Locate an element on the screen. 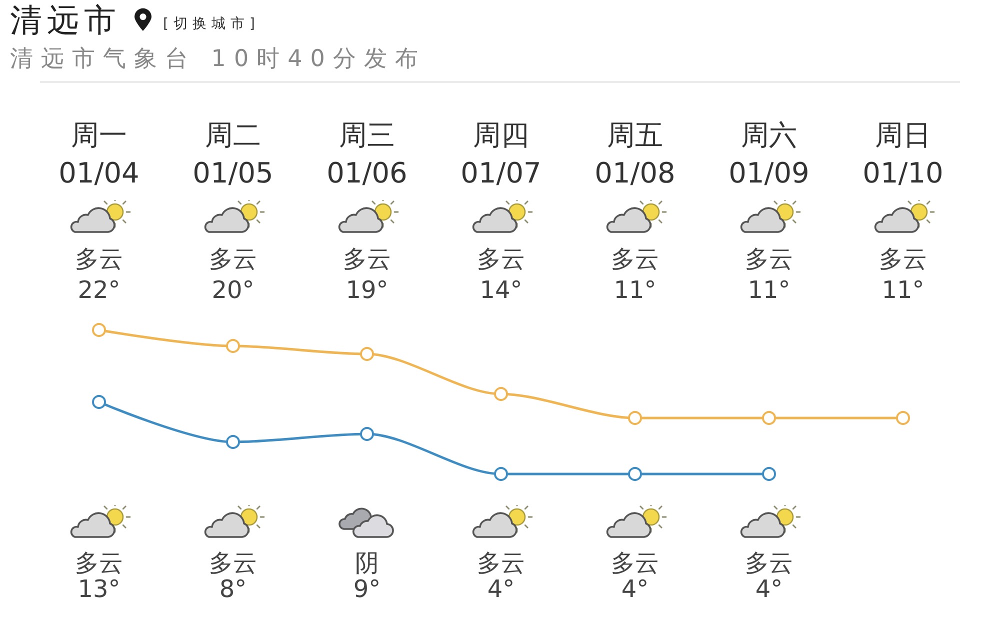  data-label: 9° is located at coordinates (367, 589).